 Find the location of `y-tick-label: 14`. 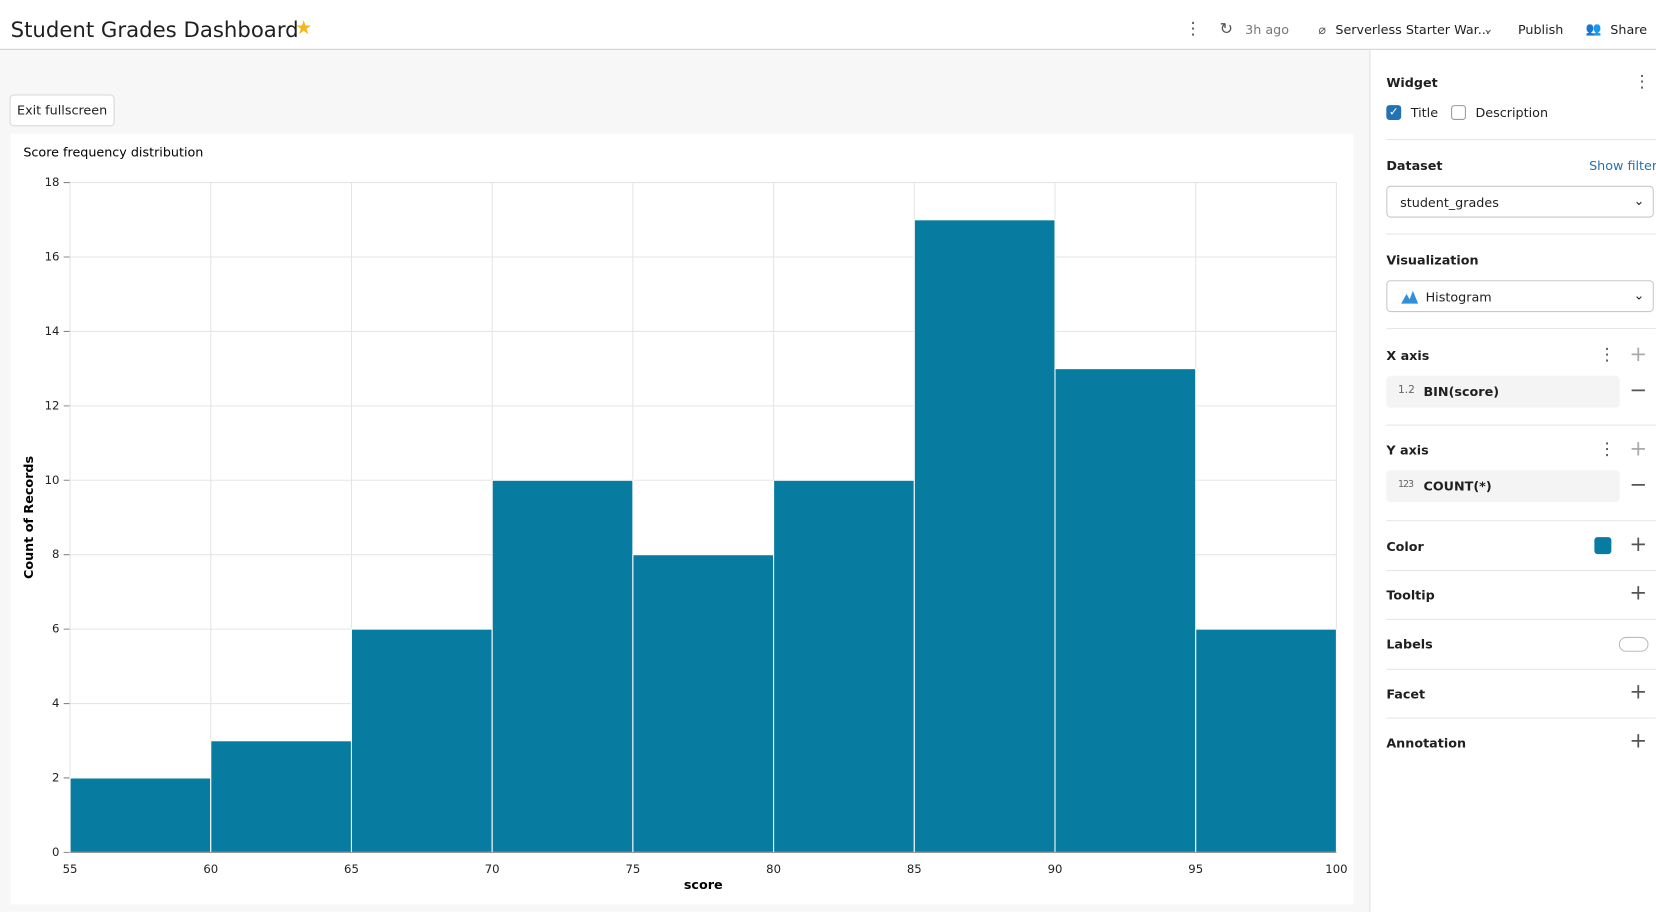

y-tick-label: 14 is located at coordinates (52, 331).